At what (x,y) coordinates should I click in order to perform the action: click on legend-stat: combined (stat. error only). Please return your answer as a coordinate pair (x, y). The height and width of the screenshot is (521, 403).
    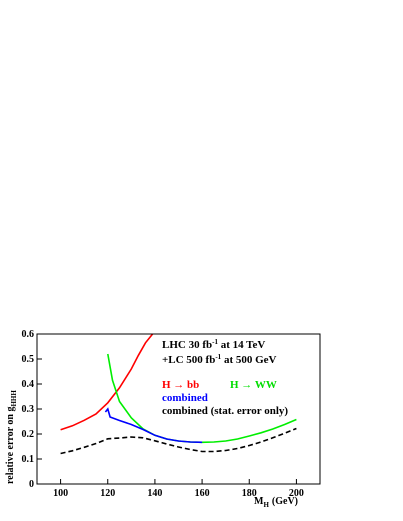
    Looking at the image, I should click on (225, 411).